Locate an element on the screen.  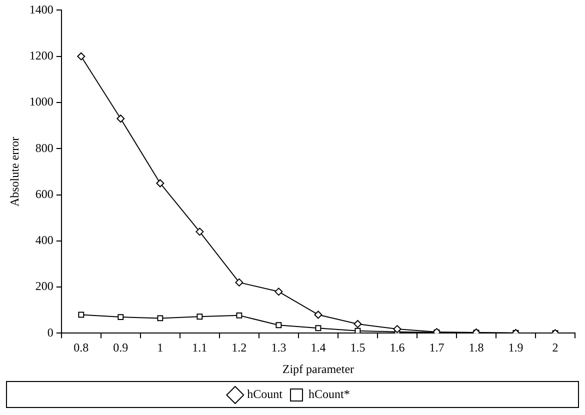
y-tick-label: 200 is located at coordinates (44, 286).